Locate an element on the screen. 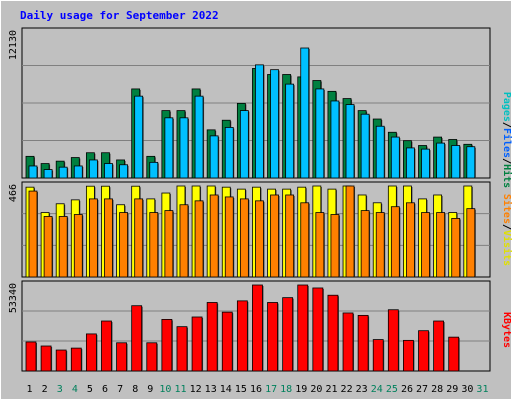 This screenshot has height=400, width=512. svg-text: Pages/Files/Hits is located at coordinates (506, 140).